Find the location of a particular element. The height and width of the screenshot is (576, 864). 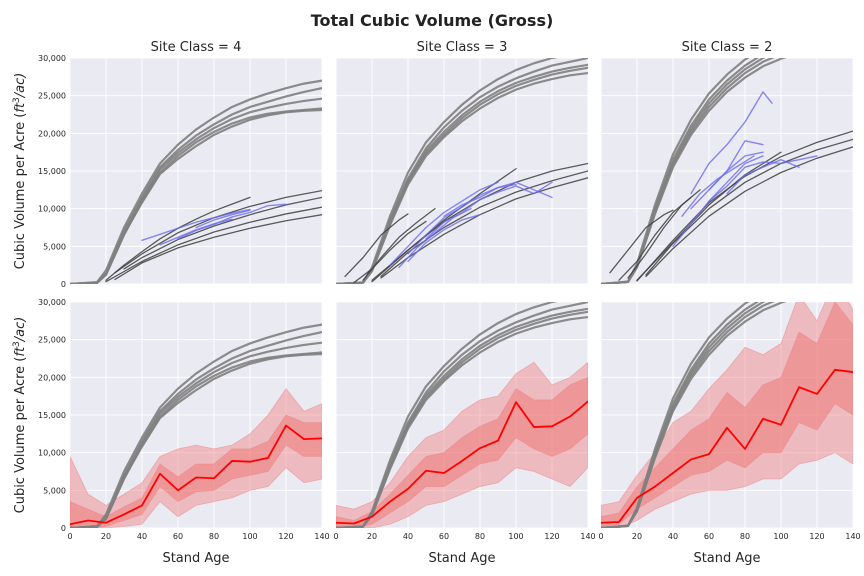

panel-title: Site Class = 3 is located at coordinates (462, 47).